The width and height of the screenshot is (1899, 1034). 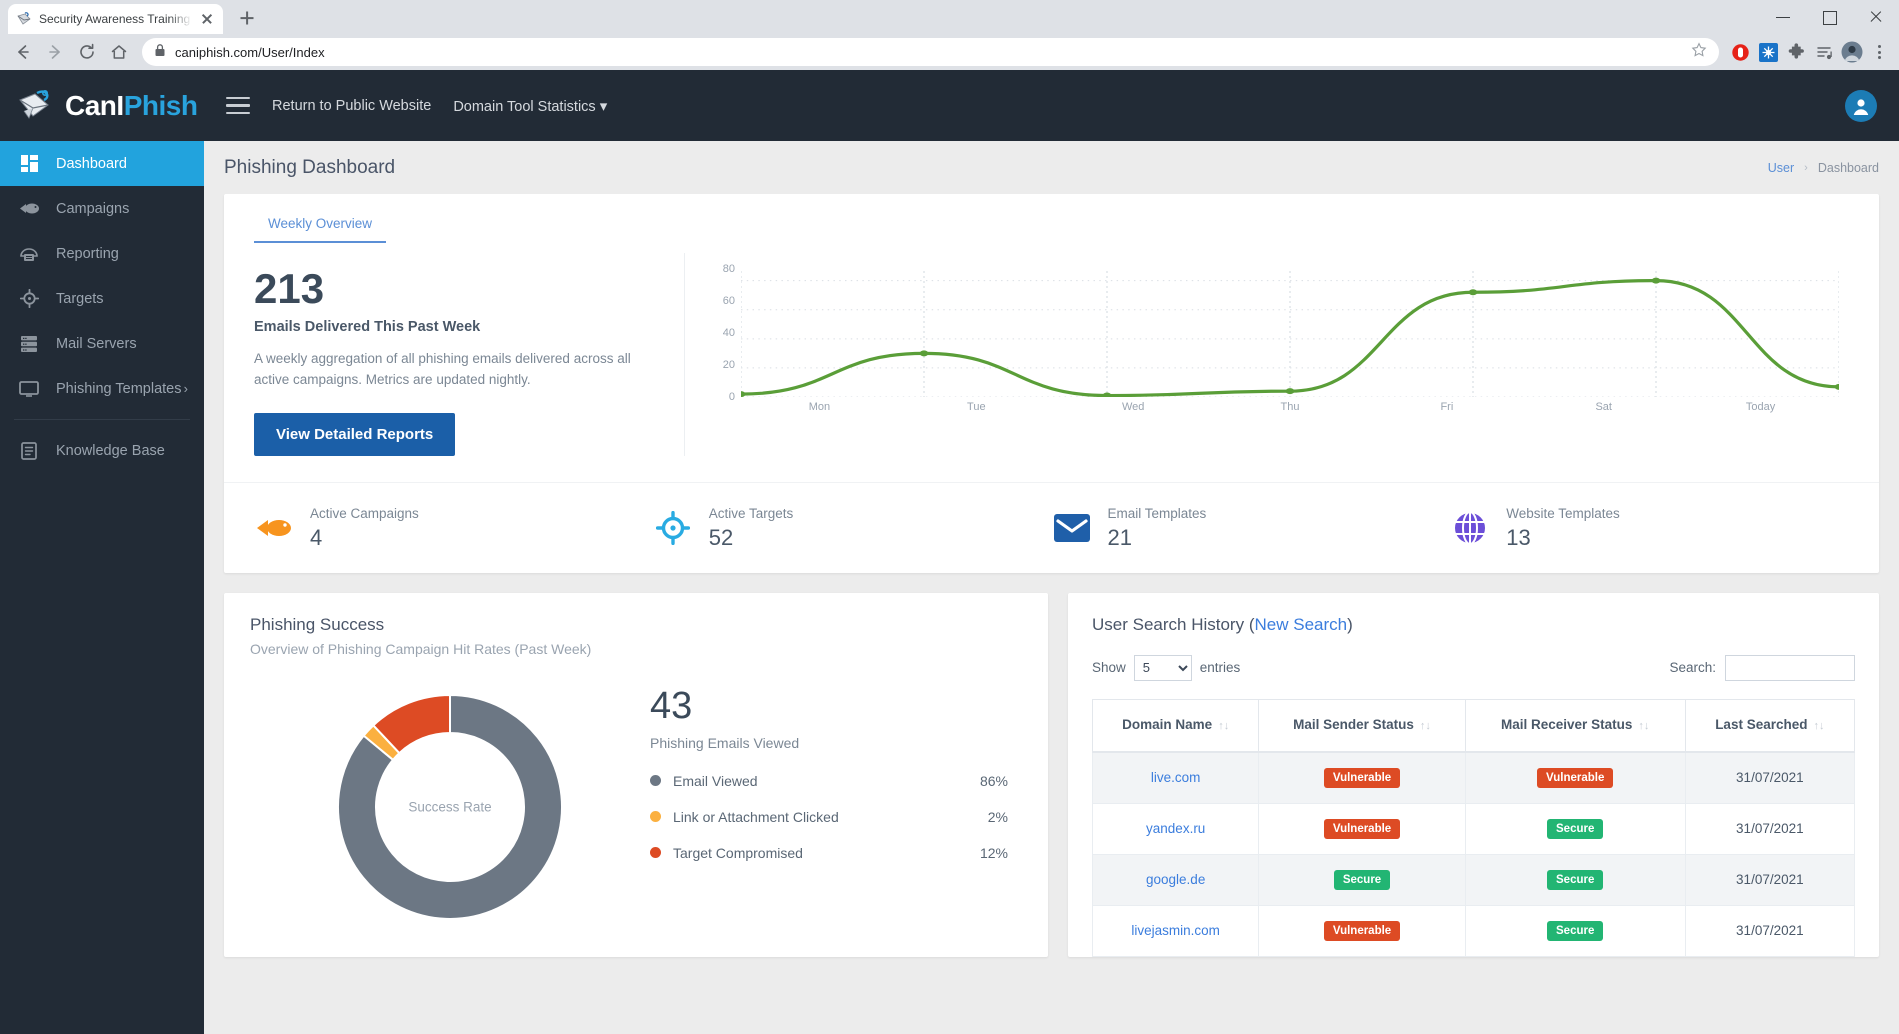 What do you see at coordinates (1222, 624) in the screenshot?
I see `search-history-title: User Search History (New Search)` at bounding box center [1222, 624].